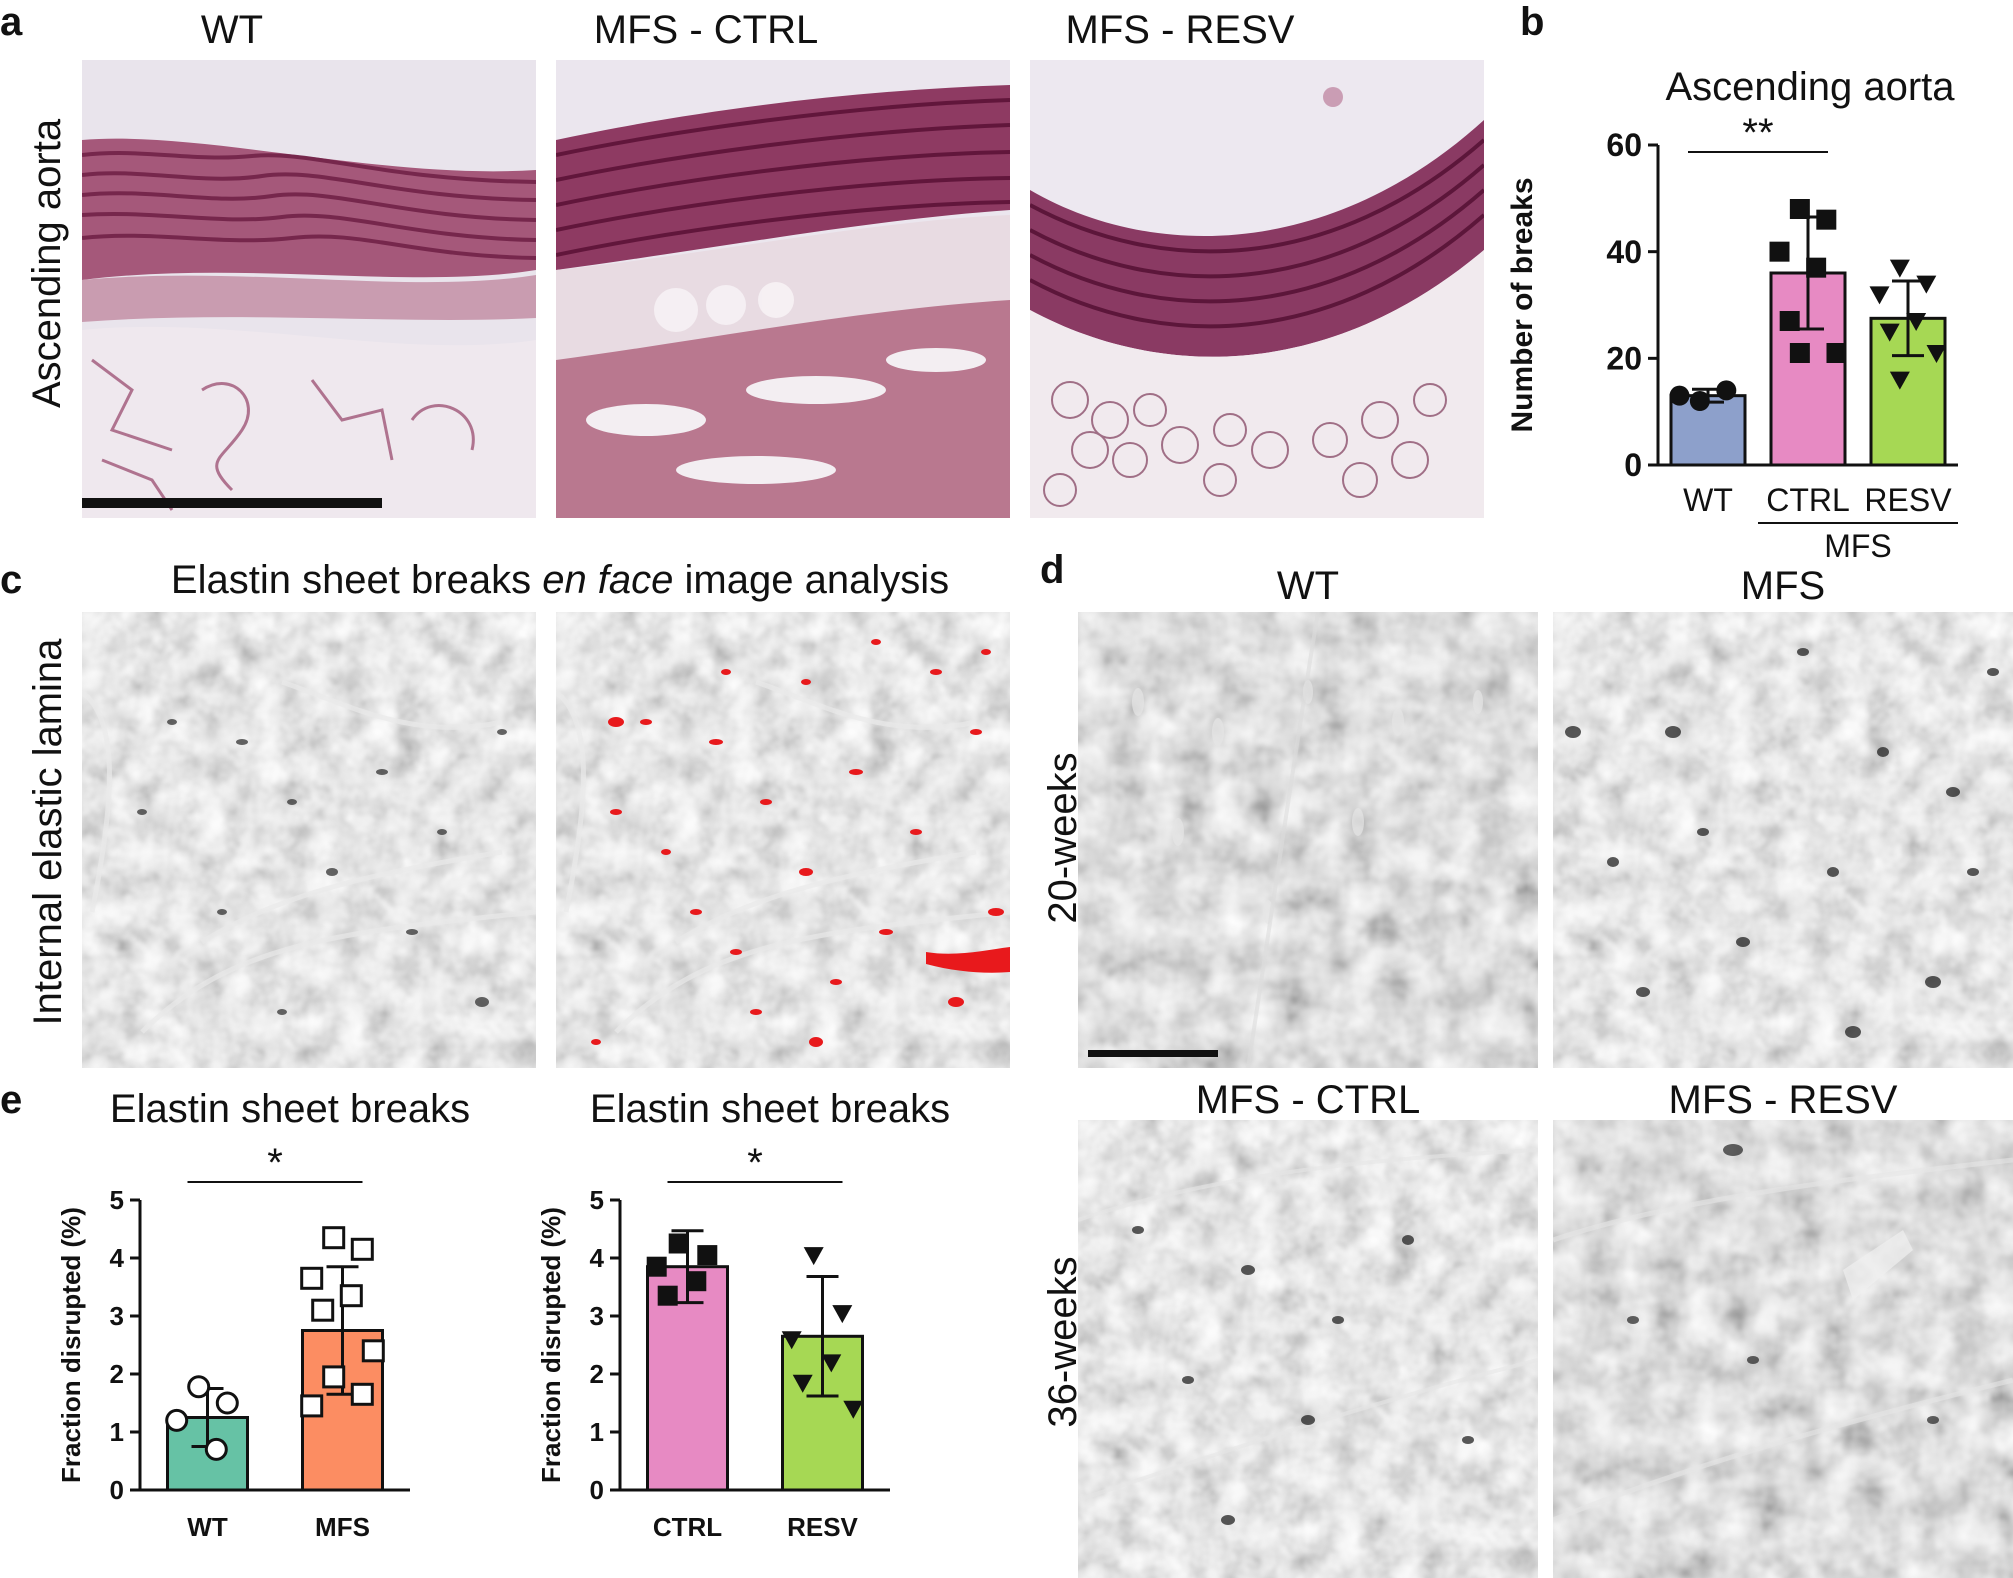 The width and height of the screenshot is (2013, 1578). Describe the element at coordinates (47, 263) in the screenshot. I see `panel-a-row-label: Ascending aorta` at that location.